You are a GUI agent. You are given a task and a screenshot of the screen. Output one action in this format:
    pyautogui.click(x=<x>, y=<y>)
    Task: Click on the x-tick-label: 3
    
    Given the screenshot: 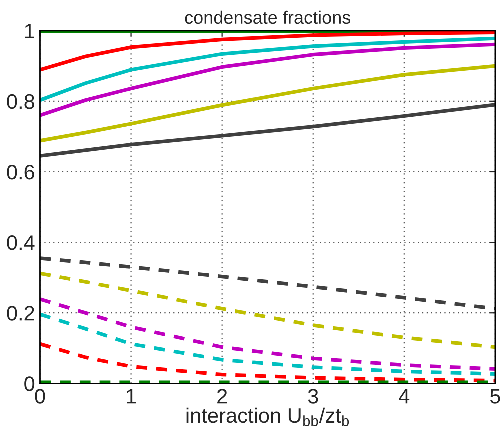 What is the action you would take?
    pyautogui.click(x=313, y=396)
    